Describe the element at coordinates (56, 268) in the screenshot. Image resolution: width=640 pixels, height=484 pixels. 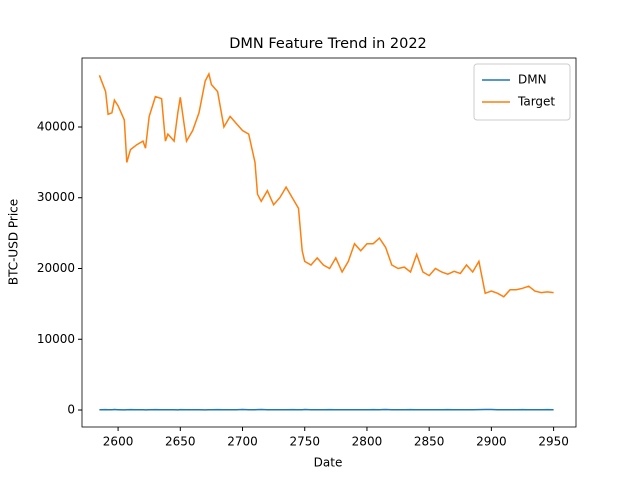
I see `y-tick-label: 20000` at that location.